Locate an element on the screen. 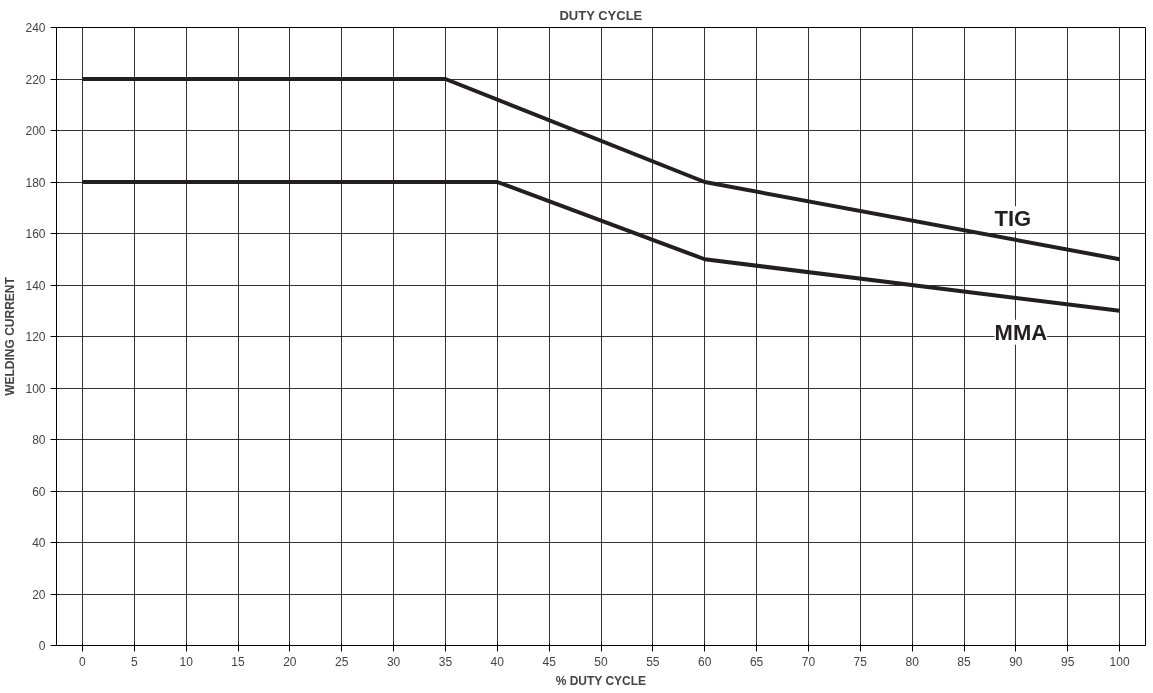 This screenshot has height=693, width=1153. x-tick-label: 100 is located at coordinates (1119, 661).